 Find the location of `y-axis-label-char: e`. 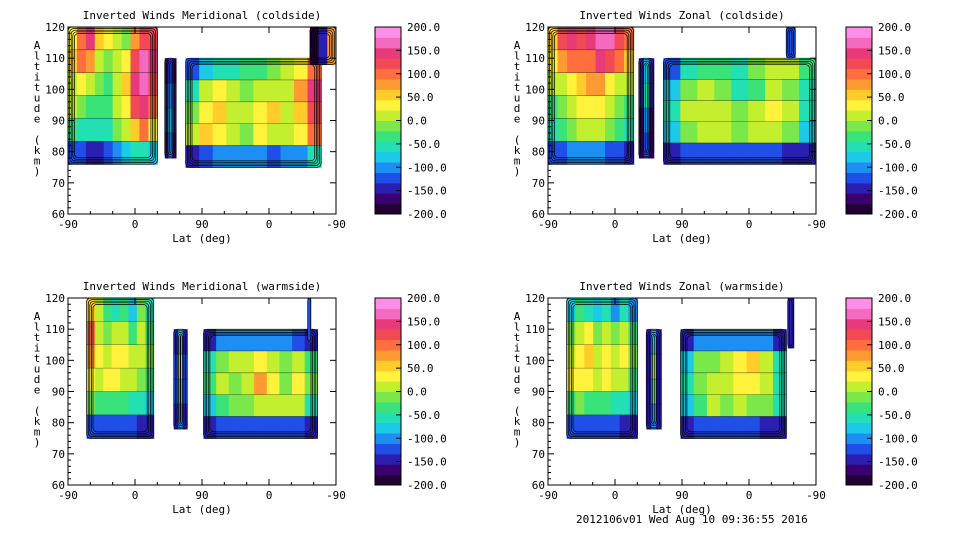

y-axis-label-char: e is located at coordinates (37, 119).